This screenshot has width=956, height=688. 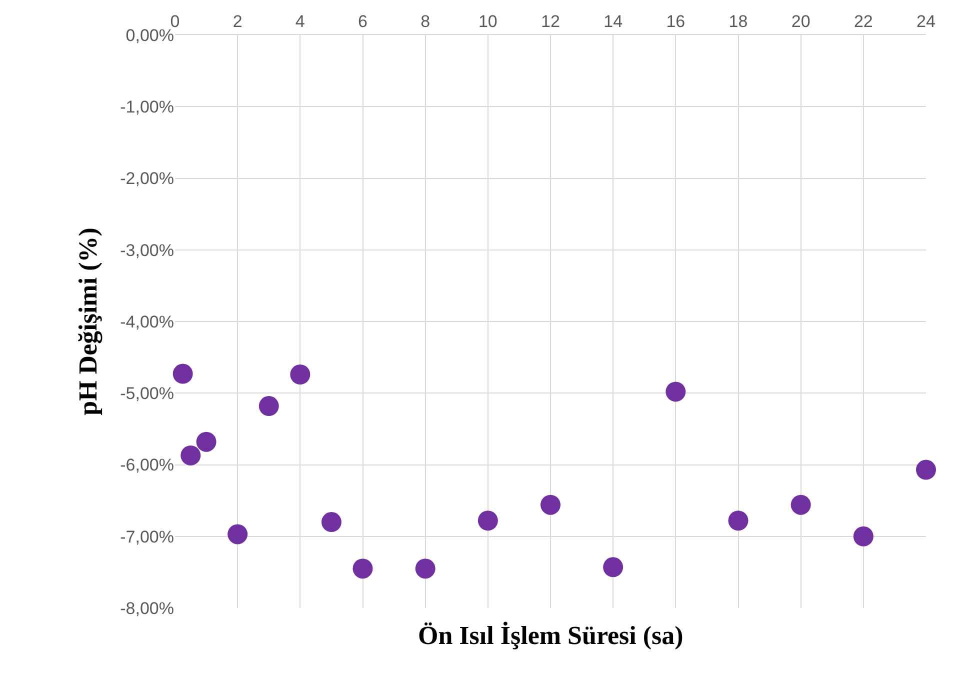 What do you see at coordinates (738, 22) in the screenshot?
I see `x-tick-label: 18` at bounding box center [738, 22].